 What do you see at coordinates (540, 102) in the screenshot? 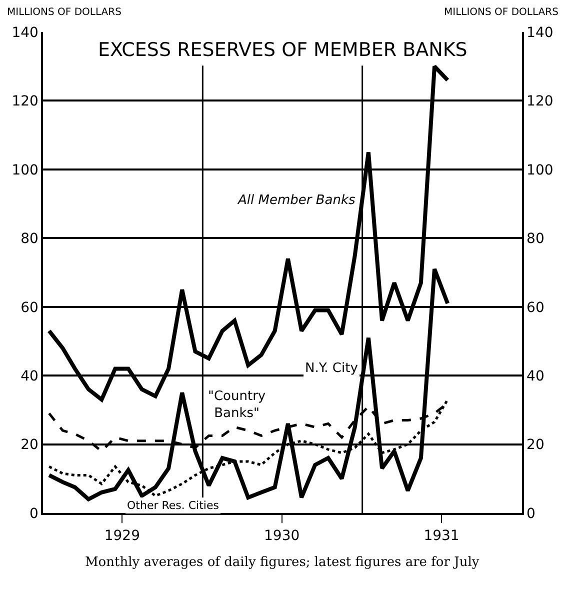
I see `y2-tick-label: 120` at bounding box center [540, 102].